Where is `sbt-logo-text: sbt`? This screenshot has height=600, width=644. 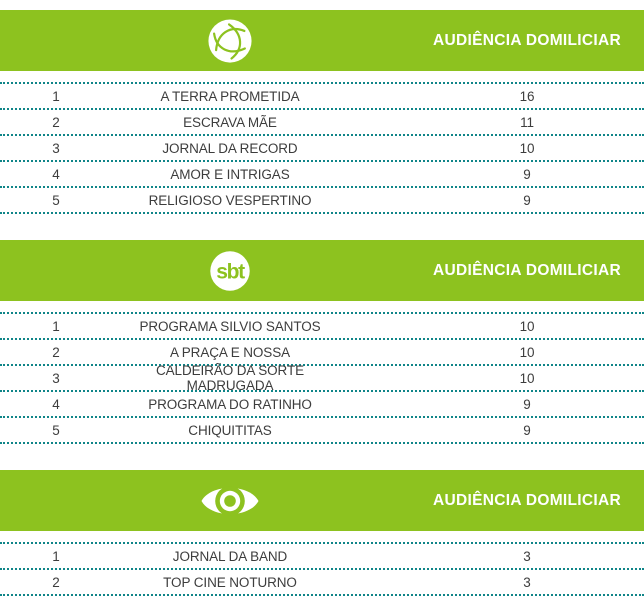
sbt-logo-text: sbt is located at coordinates (230, 271).